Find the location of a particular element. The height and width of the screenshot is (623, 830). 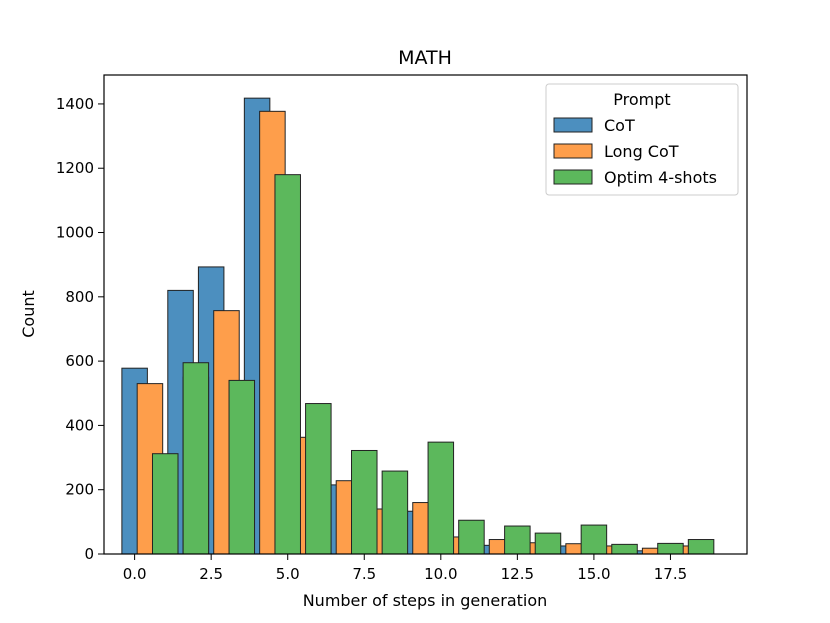

legend-items: CoT Long CoT Optim 4-shots is located at coordinates (635, 151).